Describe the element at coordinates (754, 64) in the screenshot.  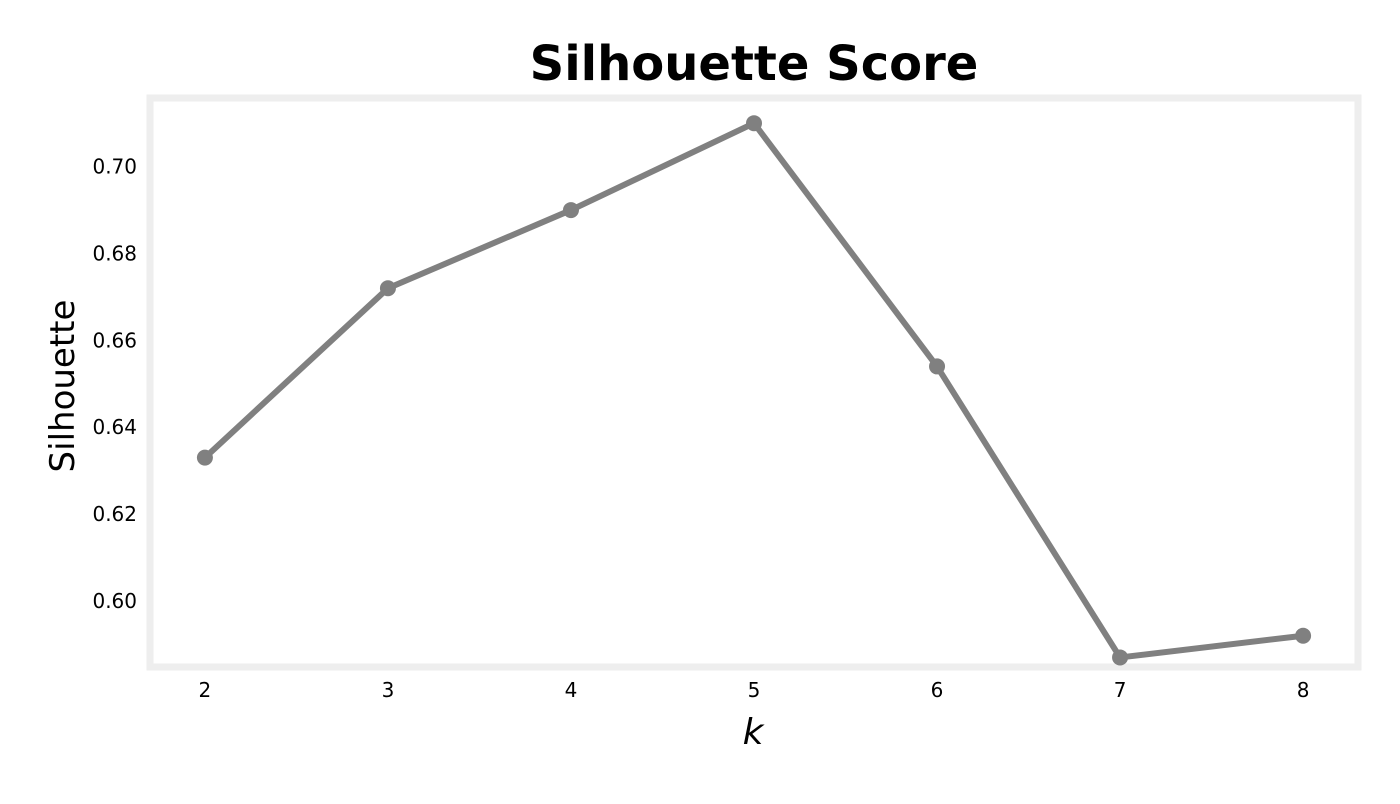
I see `chart-title: Silhouette Score` at that location.